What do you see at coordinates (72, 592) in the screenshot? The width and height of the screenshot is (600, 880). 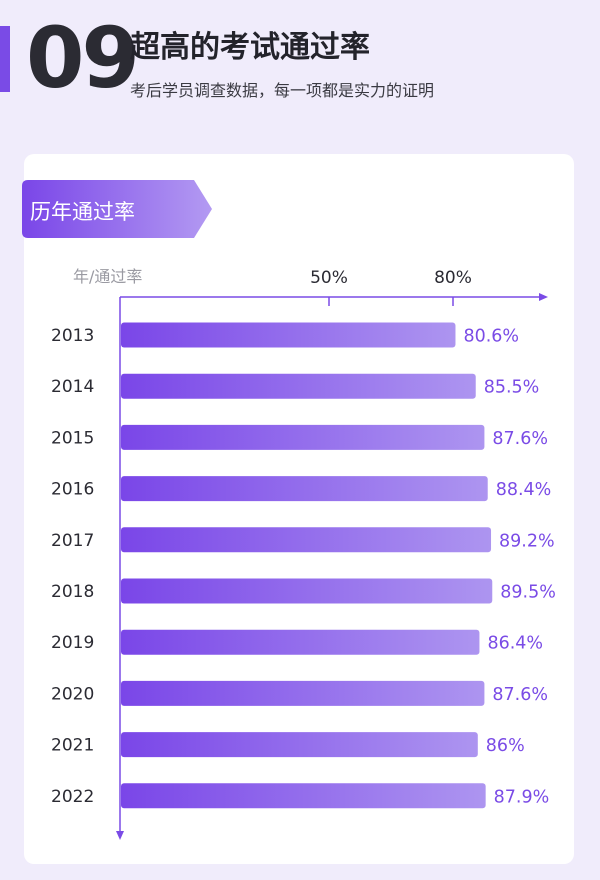 I see `category-label-2018: 2018` at bounding box center [72, 592].